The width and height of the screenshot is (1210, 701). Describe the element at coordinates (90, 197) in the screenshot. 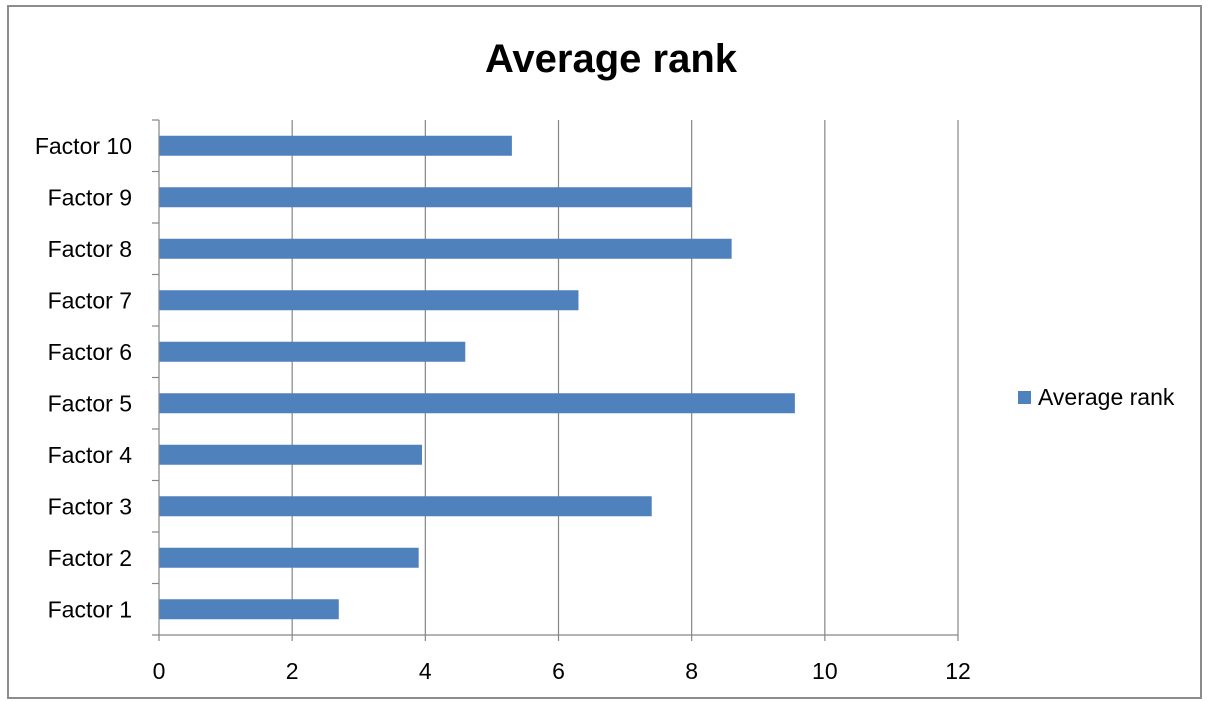

I see `y-tick-label: Factor 9` at that location.